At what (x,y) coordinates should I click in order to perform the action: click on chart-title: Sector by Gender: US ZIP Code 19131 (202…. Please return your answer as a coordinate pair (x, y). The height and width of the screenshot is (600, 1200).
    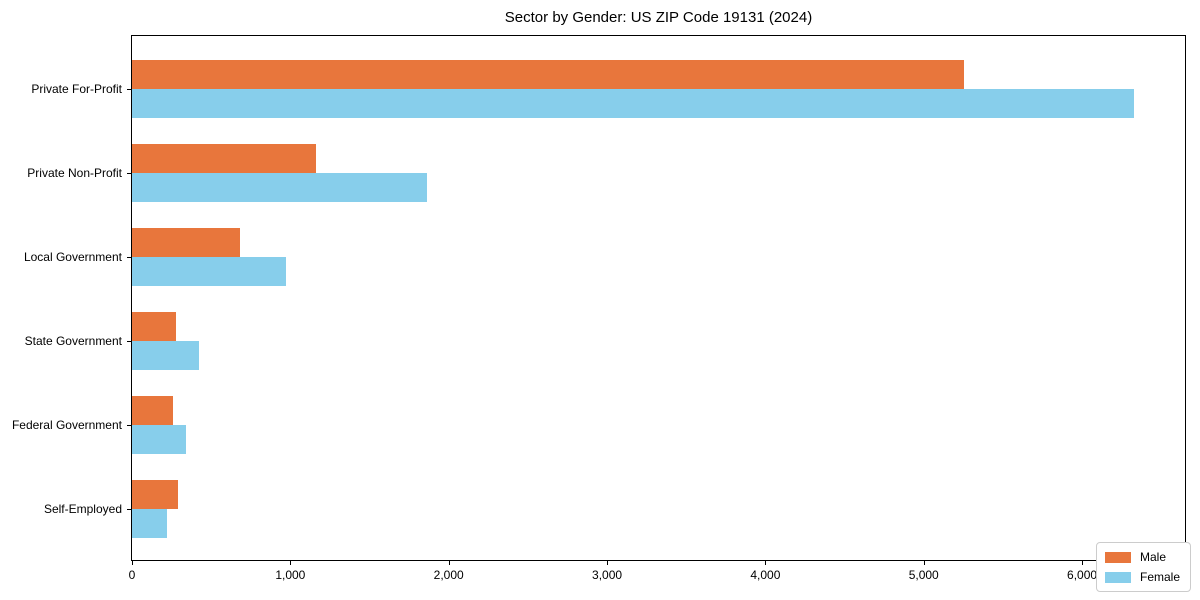
    Looking at the image, I should click on (658, 17).